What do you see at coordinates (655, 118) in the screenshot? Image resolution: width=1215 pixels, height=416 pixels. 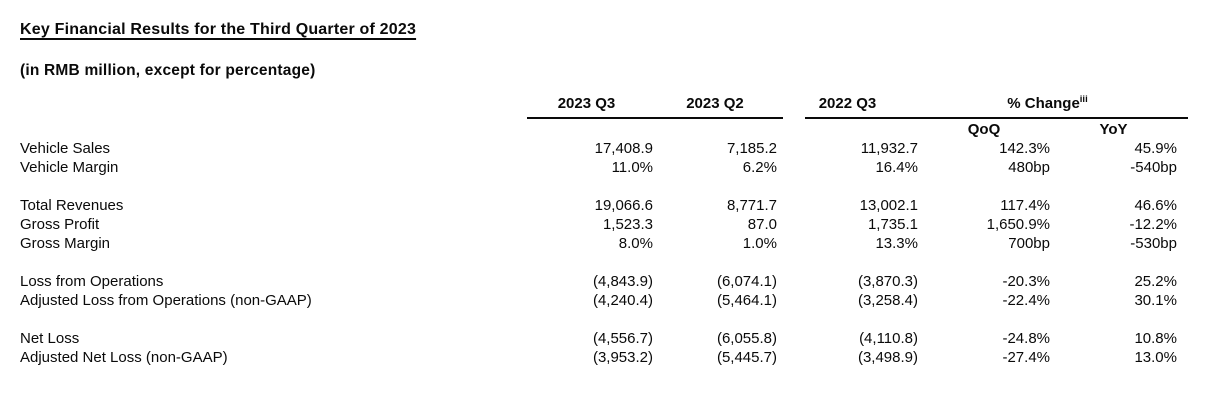 I see `header-underline-current-periods` at bounding box center [655, 118].